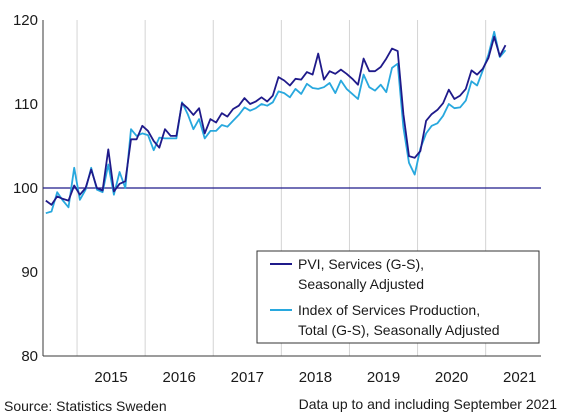 The image size is (568, 417). I want to click on y-tick-label: 110, so click(26, 104).